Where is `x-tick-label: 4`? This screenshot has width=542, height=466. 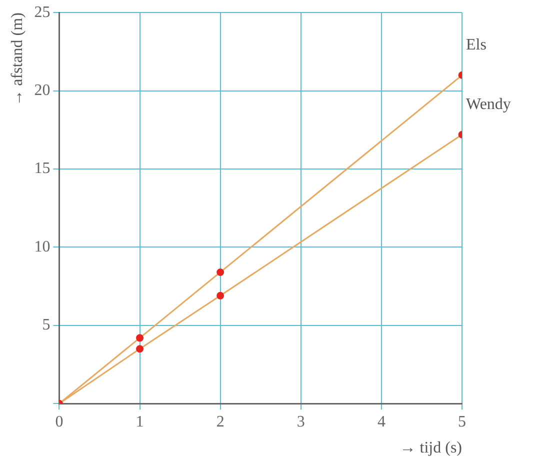
x-tick-label: 4 is located at coordinates (381, 421).